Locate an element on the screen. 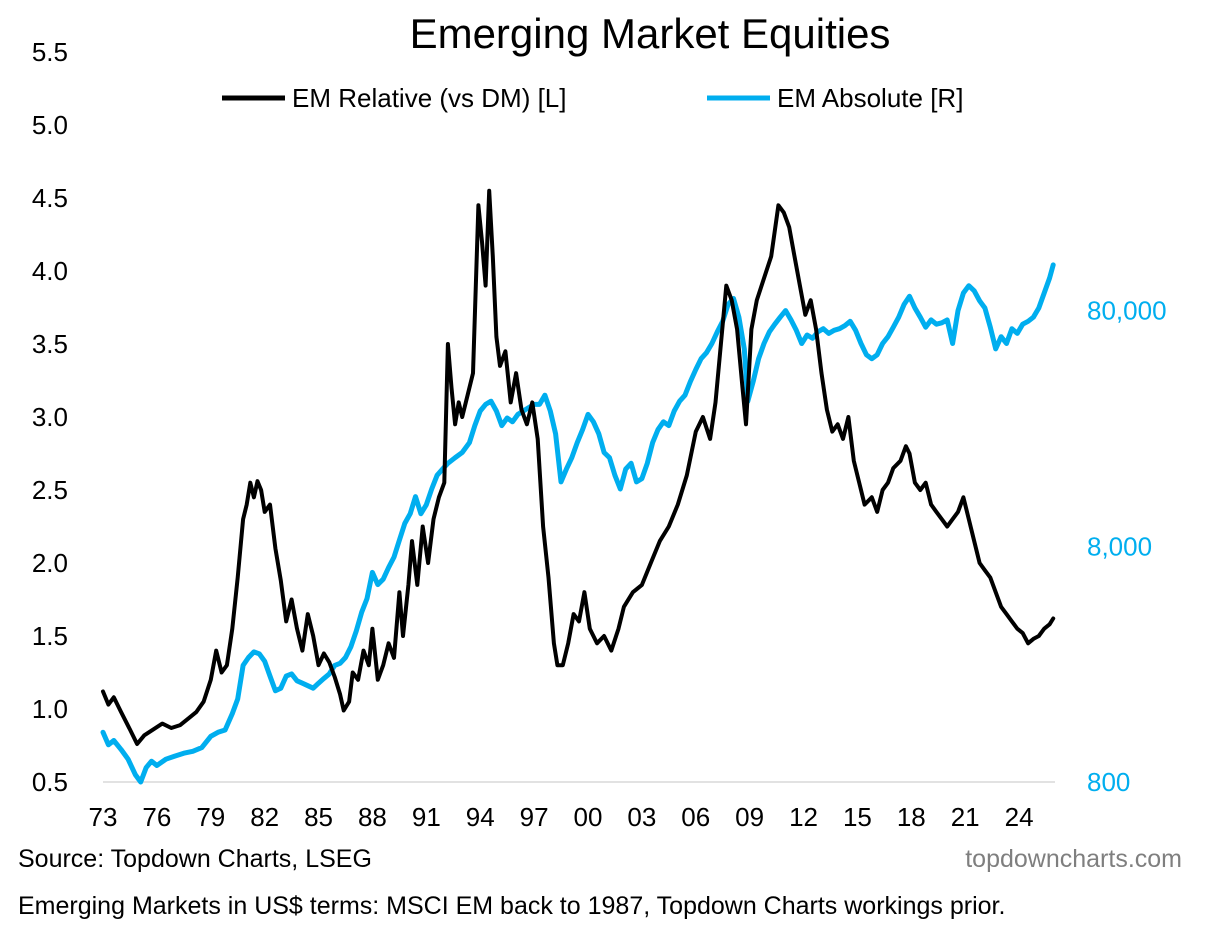  y-left-tick-label: 1.0 is located at coordinates (50, 709).